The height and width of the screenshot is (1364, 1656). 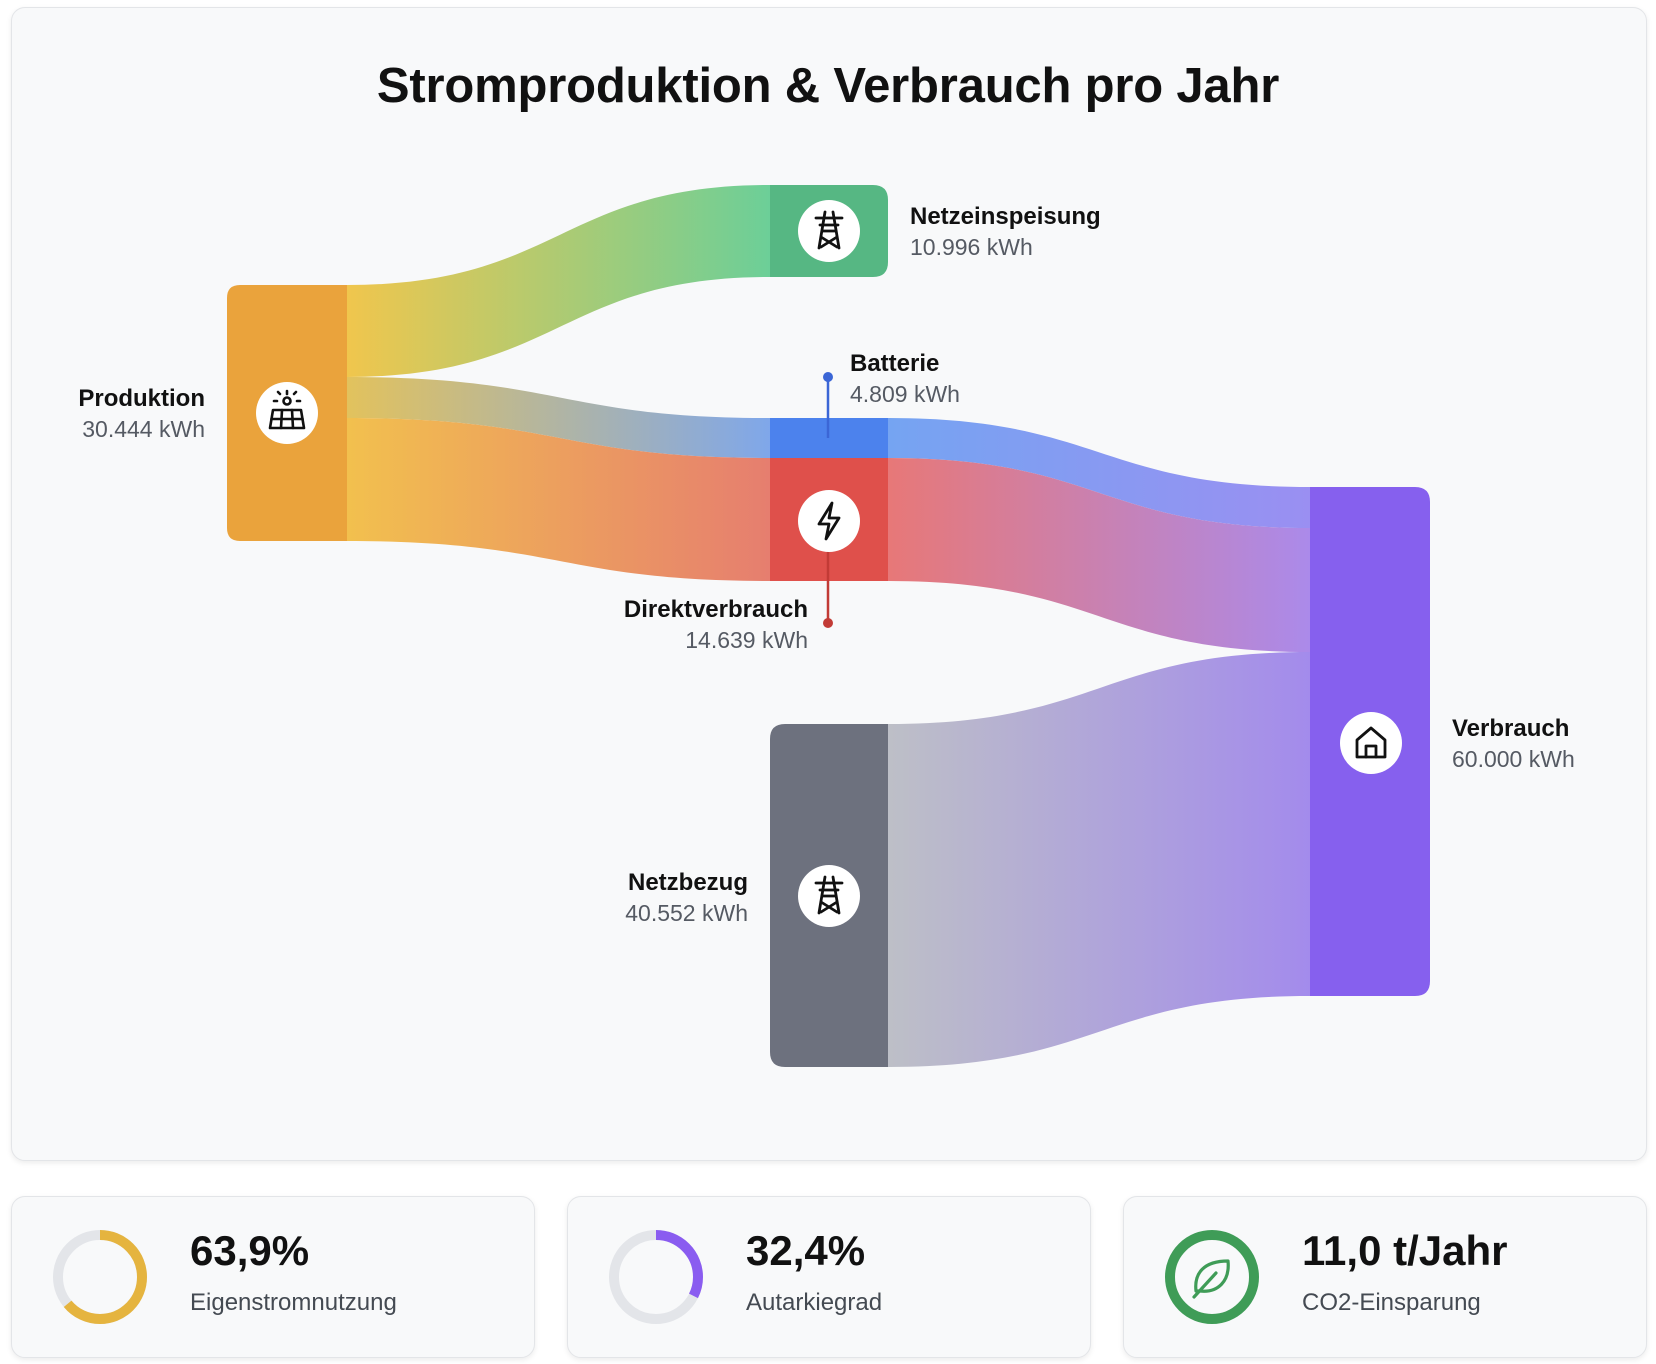 I want to click on label-verbrauch: Verbrauch 60.000 kWh, so click(x=1513, y=744).